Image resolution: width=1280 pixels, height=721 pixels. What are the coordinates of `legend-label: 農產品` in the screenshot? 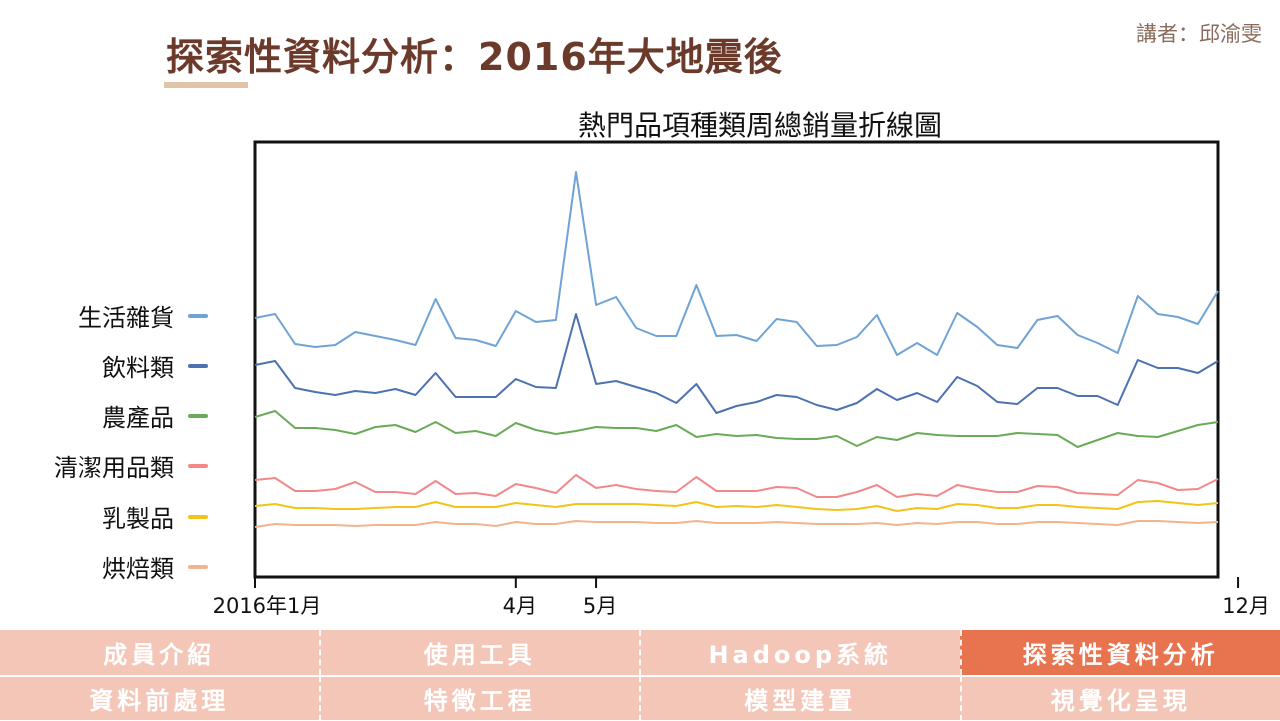 It's located at (138, 415).